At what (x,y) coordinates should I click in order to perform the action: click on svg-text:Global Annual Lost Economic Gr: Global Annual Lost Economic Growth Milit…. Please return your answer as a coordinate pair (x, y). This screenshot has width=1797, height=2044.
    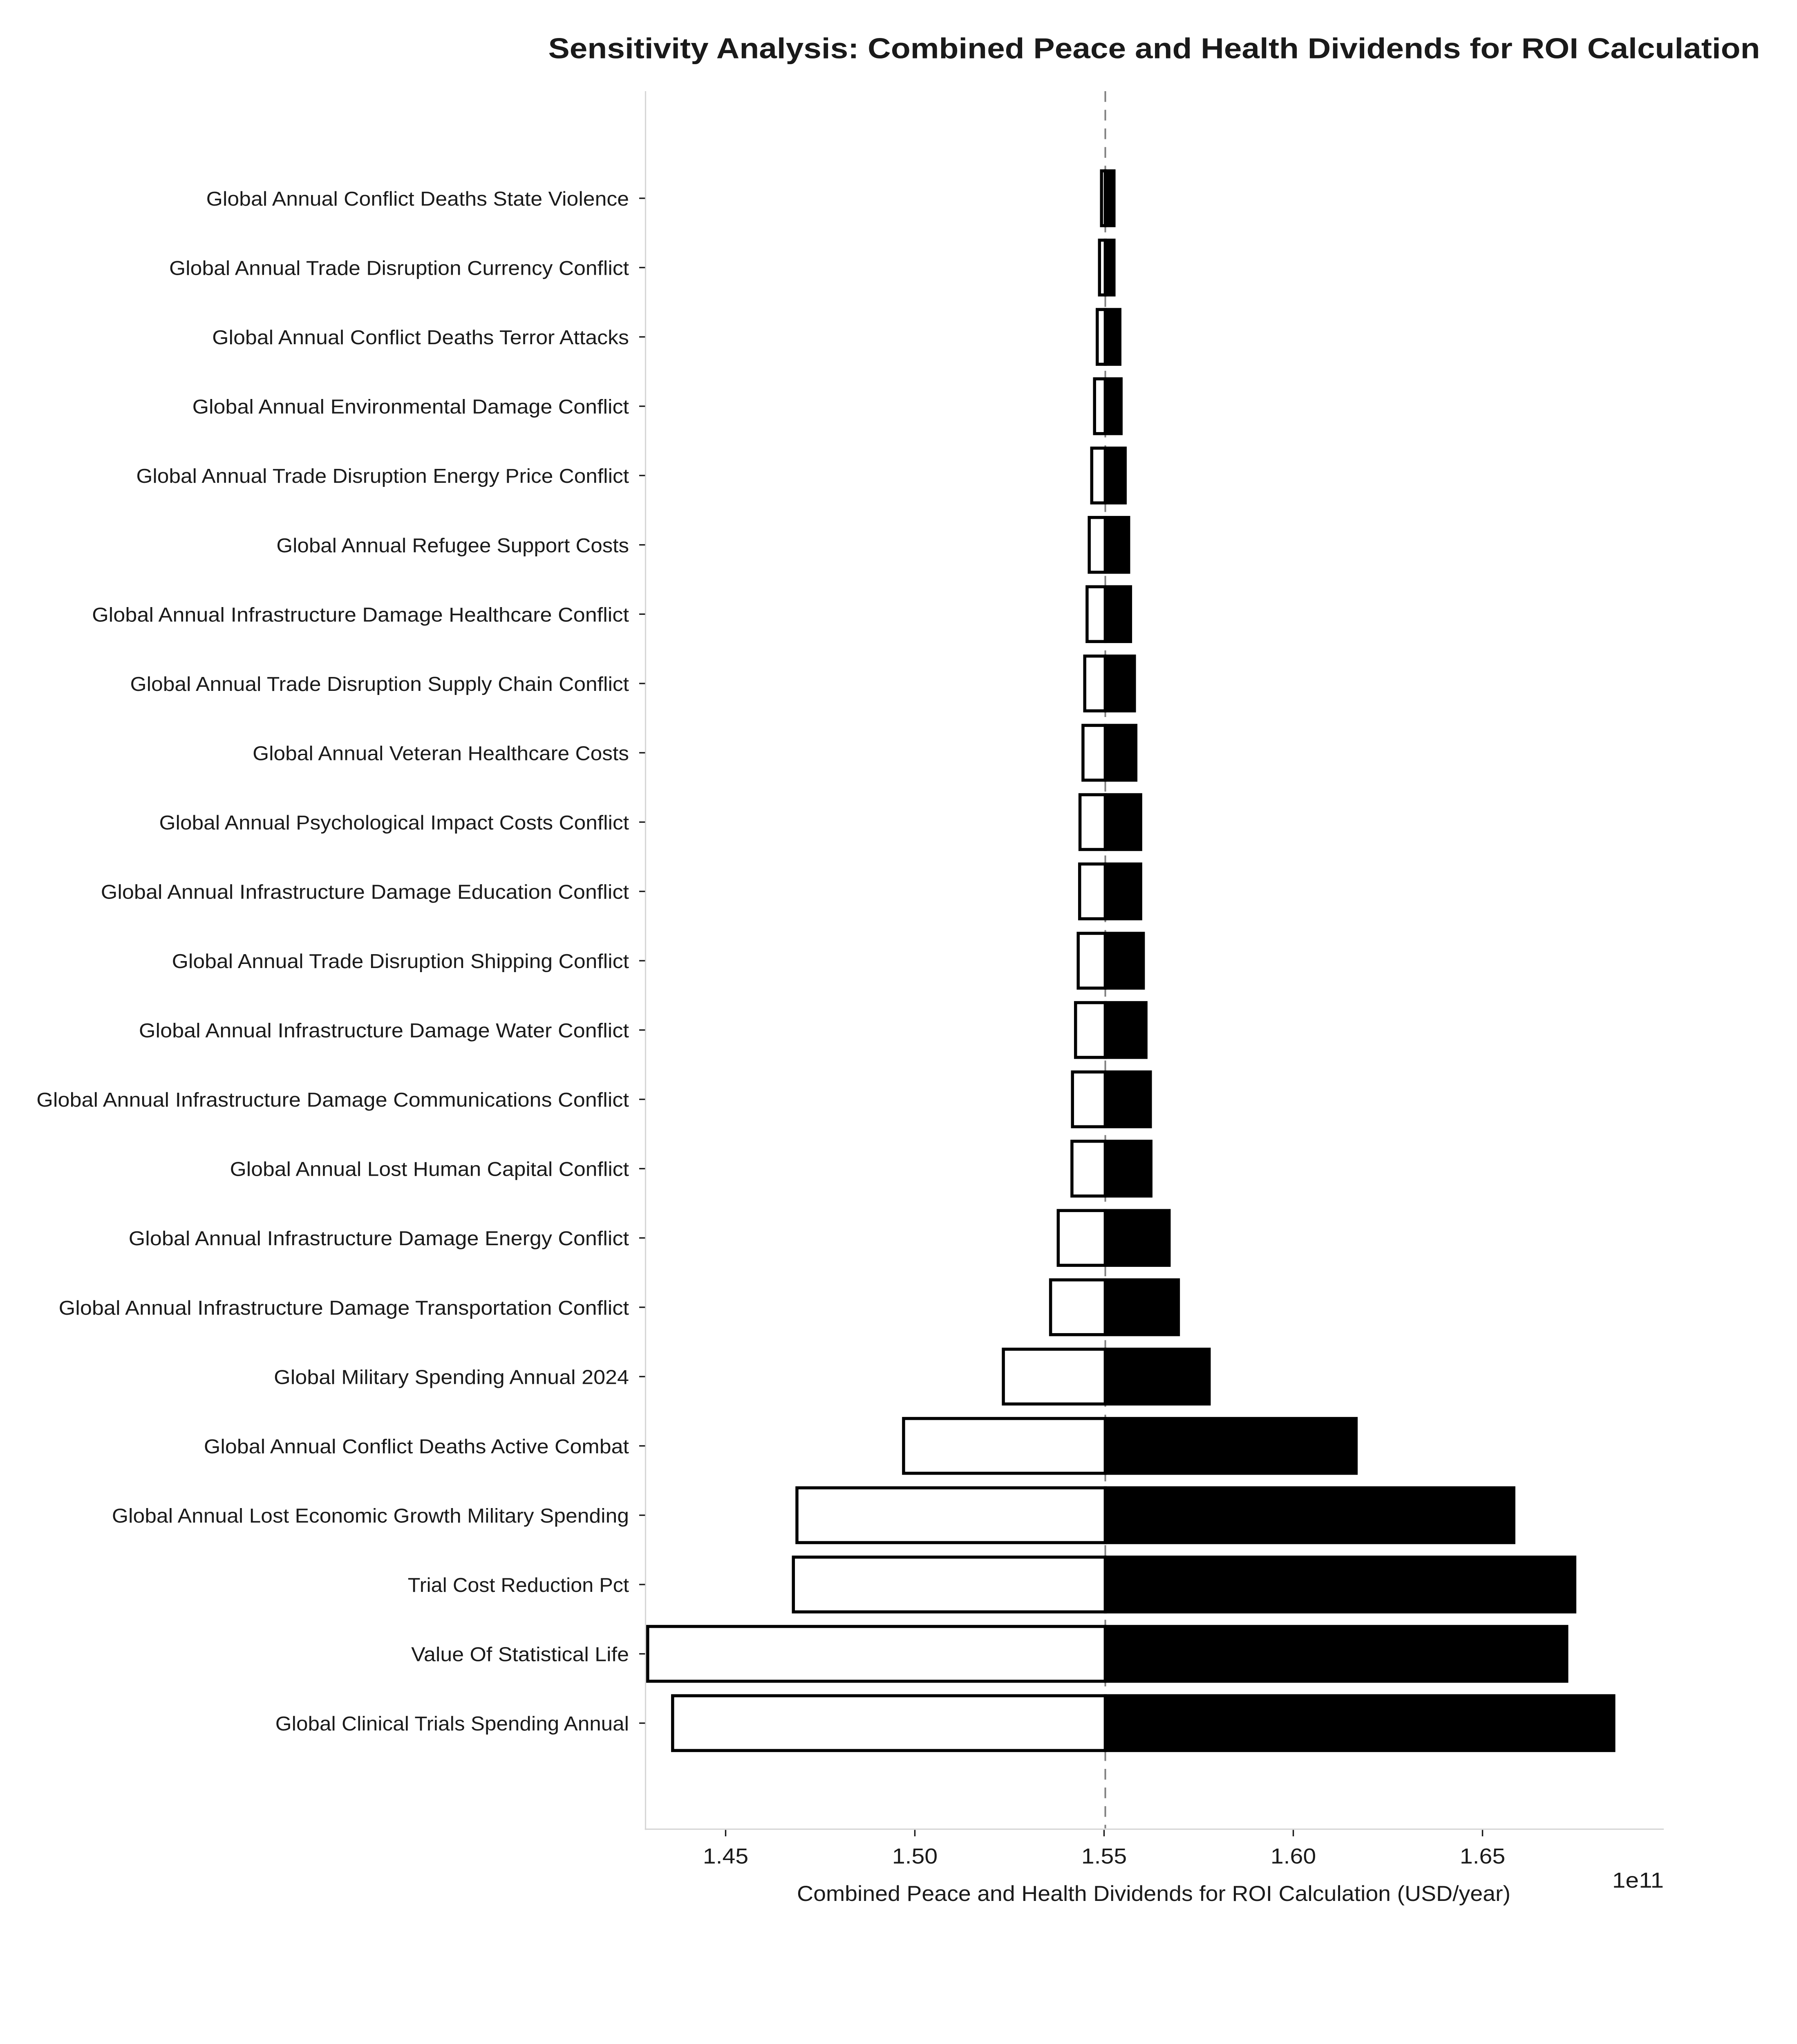
    Looking at the image, I should click on (370, 1516).